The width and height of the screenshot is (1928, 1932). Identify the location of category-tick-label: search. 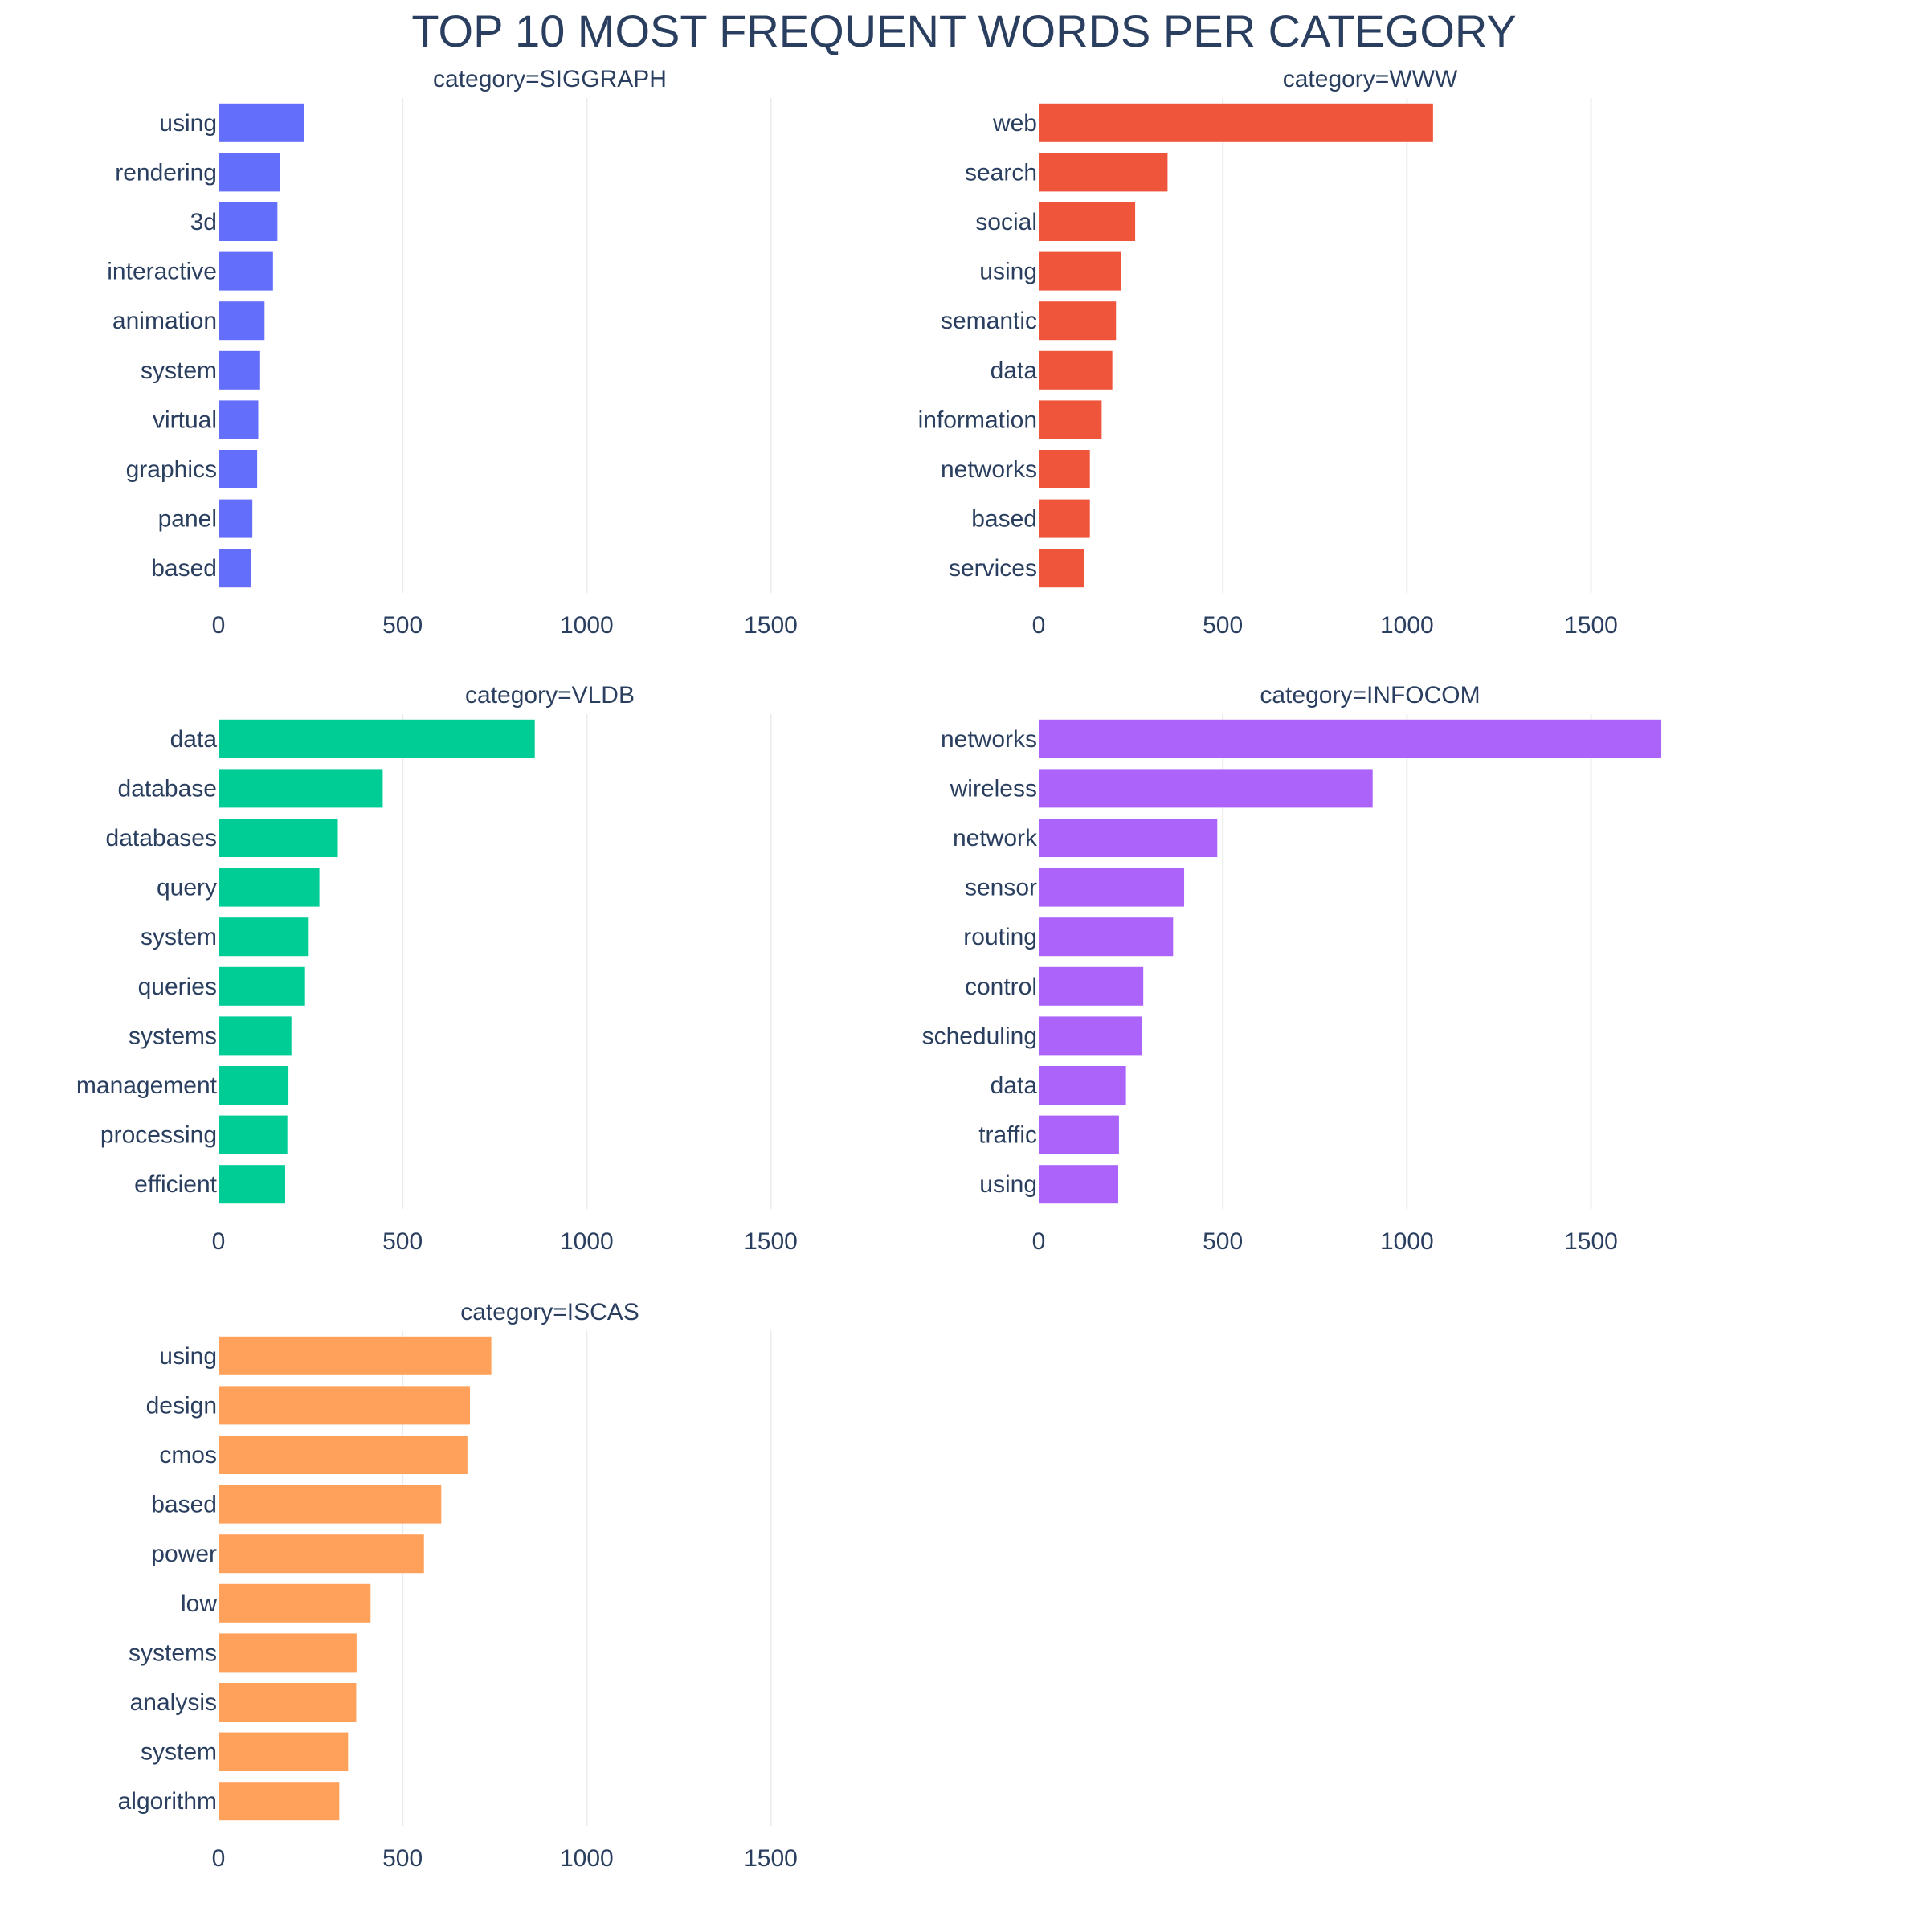
(1001, 172).